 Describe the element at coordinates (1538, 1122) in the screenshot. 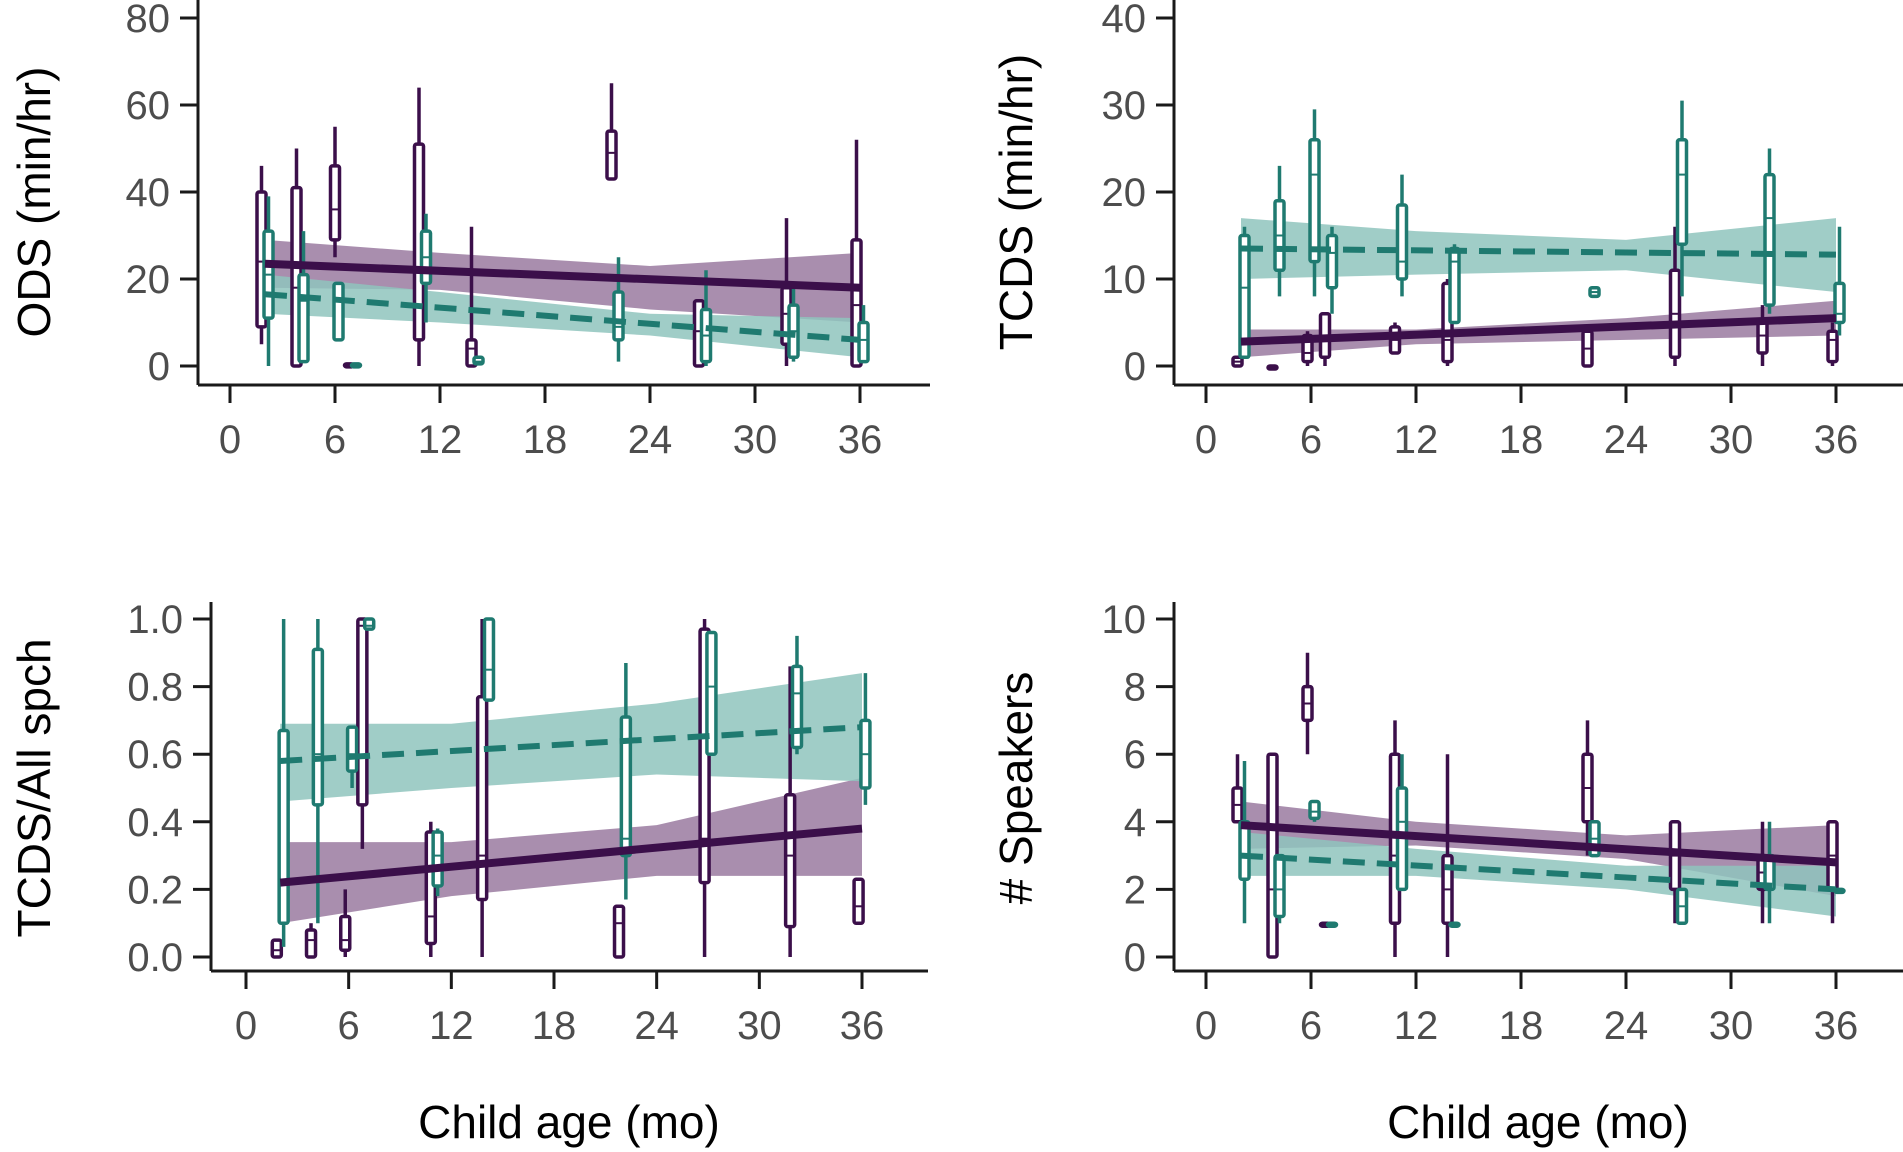

I see `x-axis-title-right: Child age (mo)` at that location.